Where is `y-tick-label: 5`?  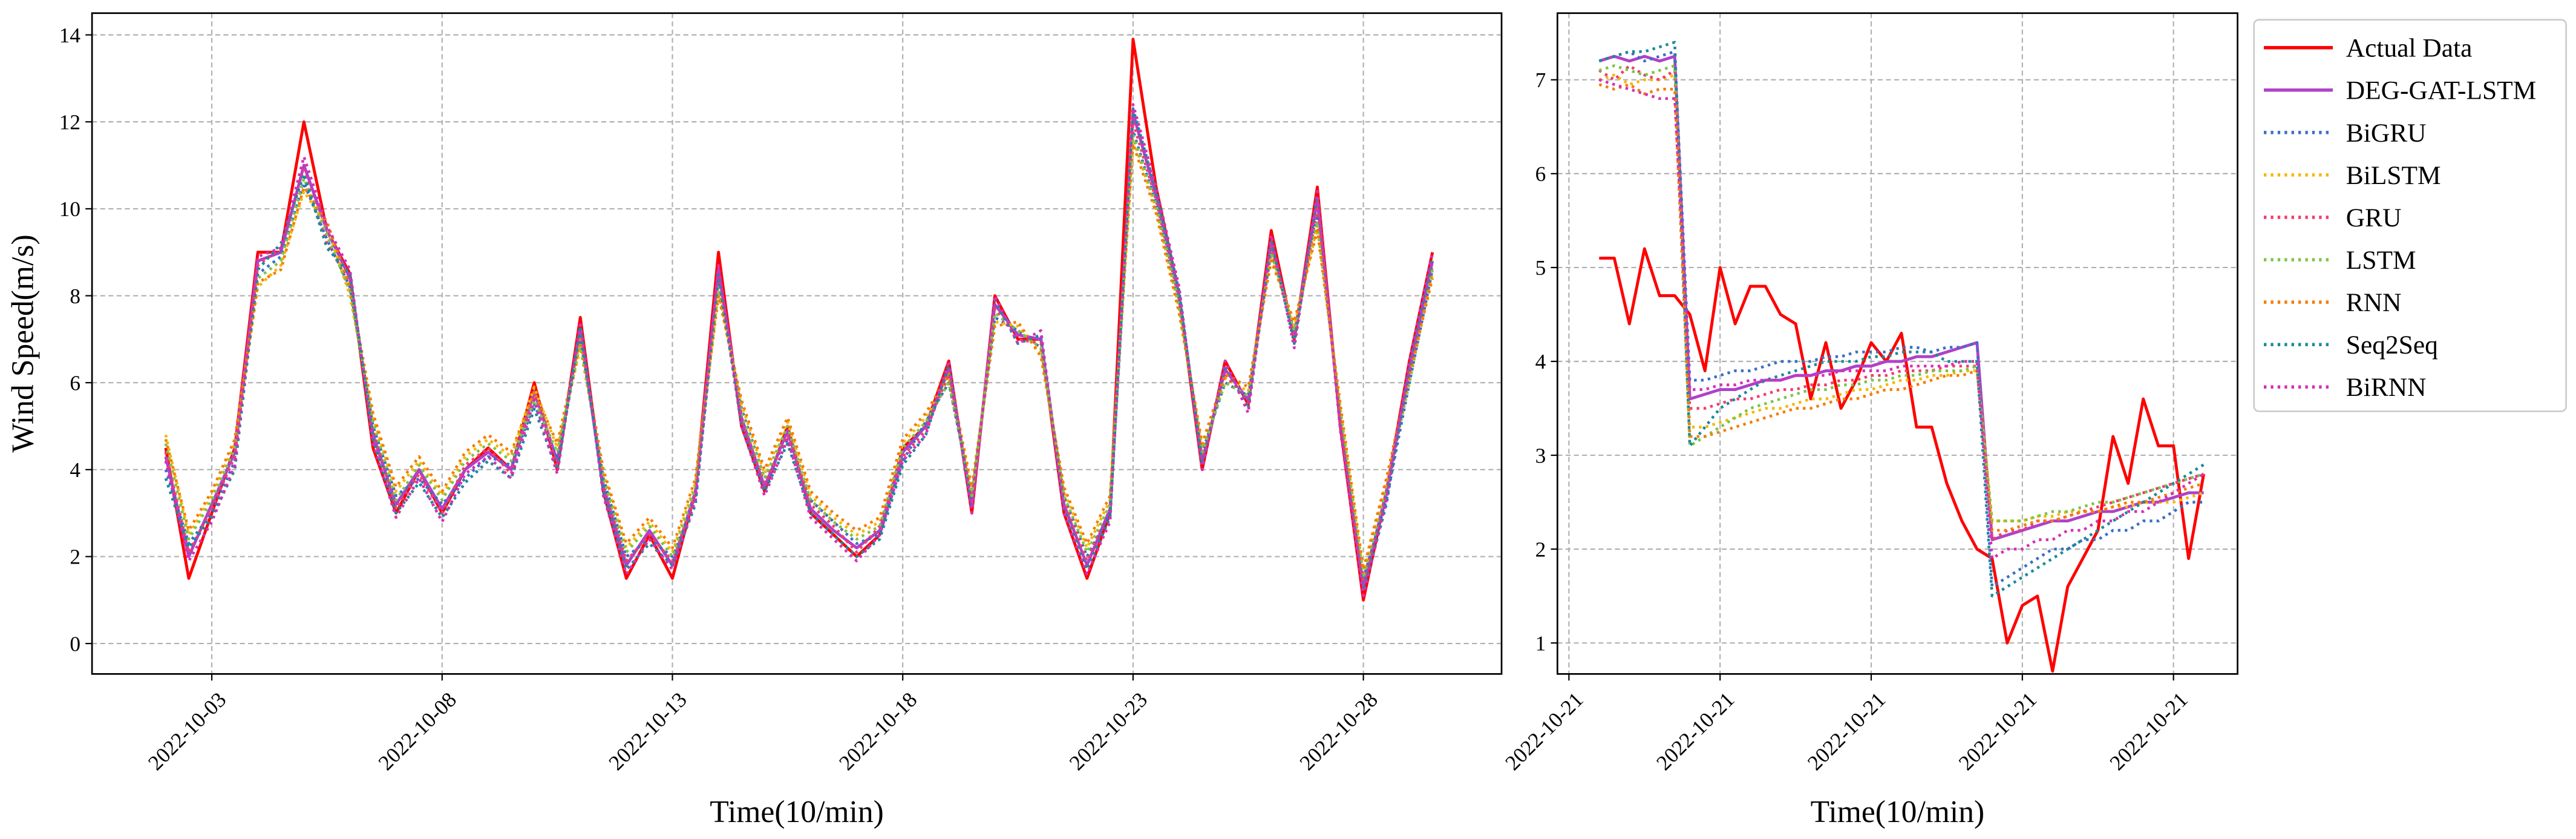 y-tick-label: 5 is located at coordinates (1540, 268).